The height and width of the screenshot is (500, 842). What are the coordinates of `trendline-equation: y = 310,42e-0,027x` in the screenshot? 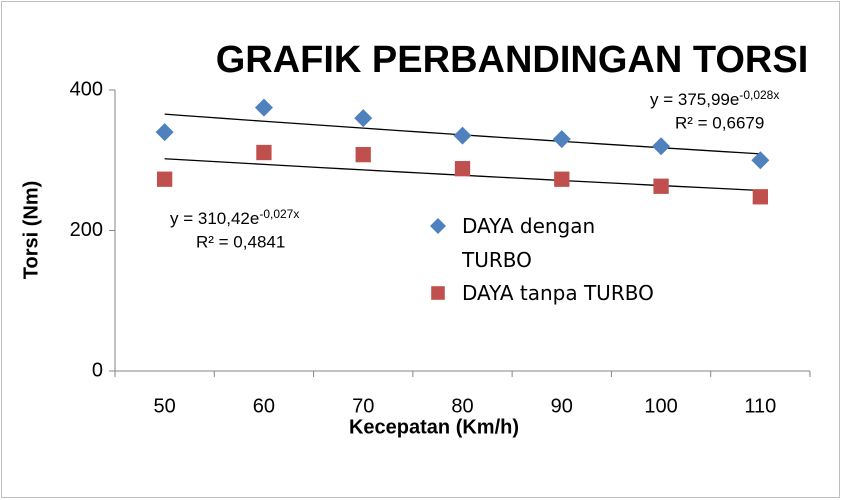 It's located at (234, 217).